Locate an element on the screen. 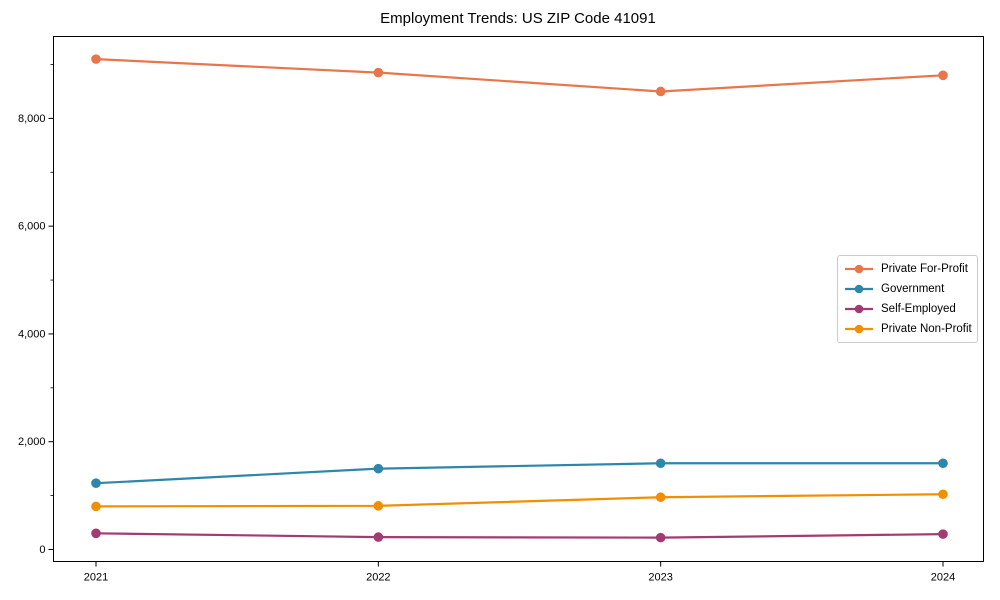  y-tick-label: 0 is located at coordinates (42, 550).